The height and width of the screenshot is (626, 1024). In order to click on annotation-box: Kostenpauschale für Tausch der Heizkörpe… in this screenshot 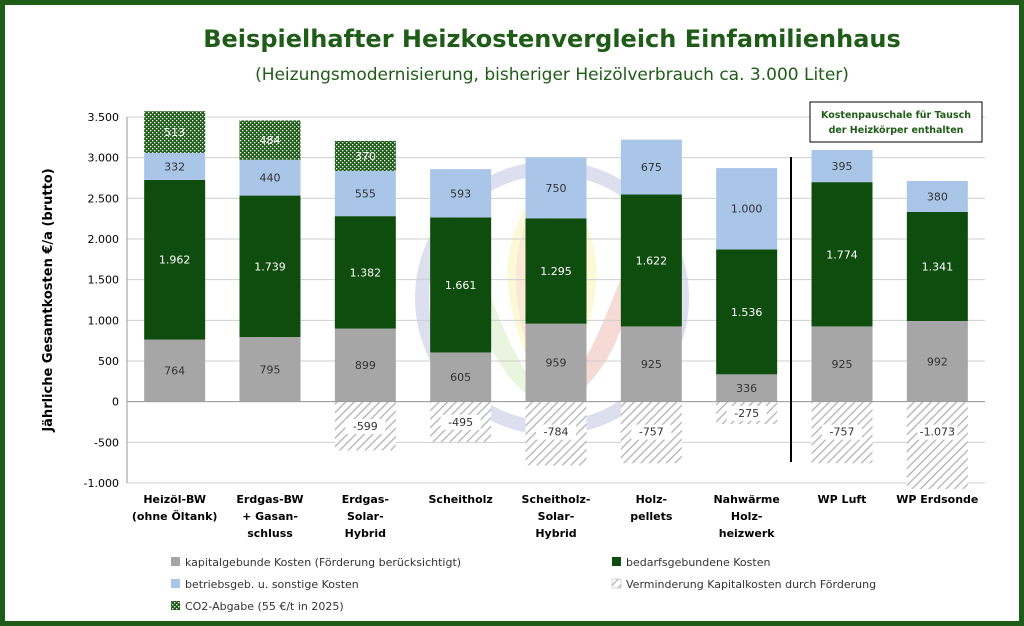, I will do `click(896, 122)`.